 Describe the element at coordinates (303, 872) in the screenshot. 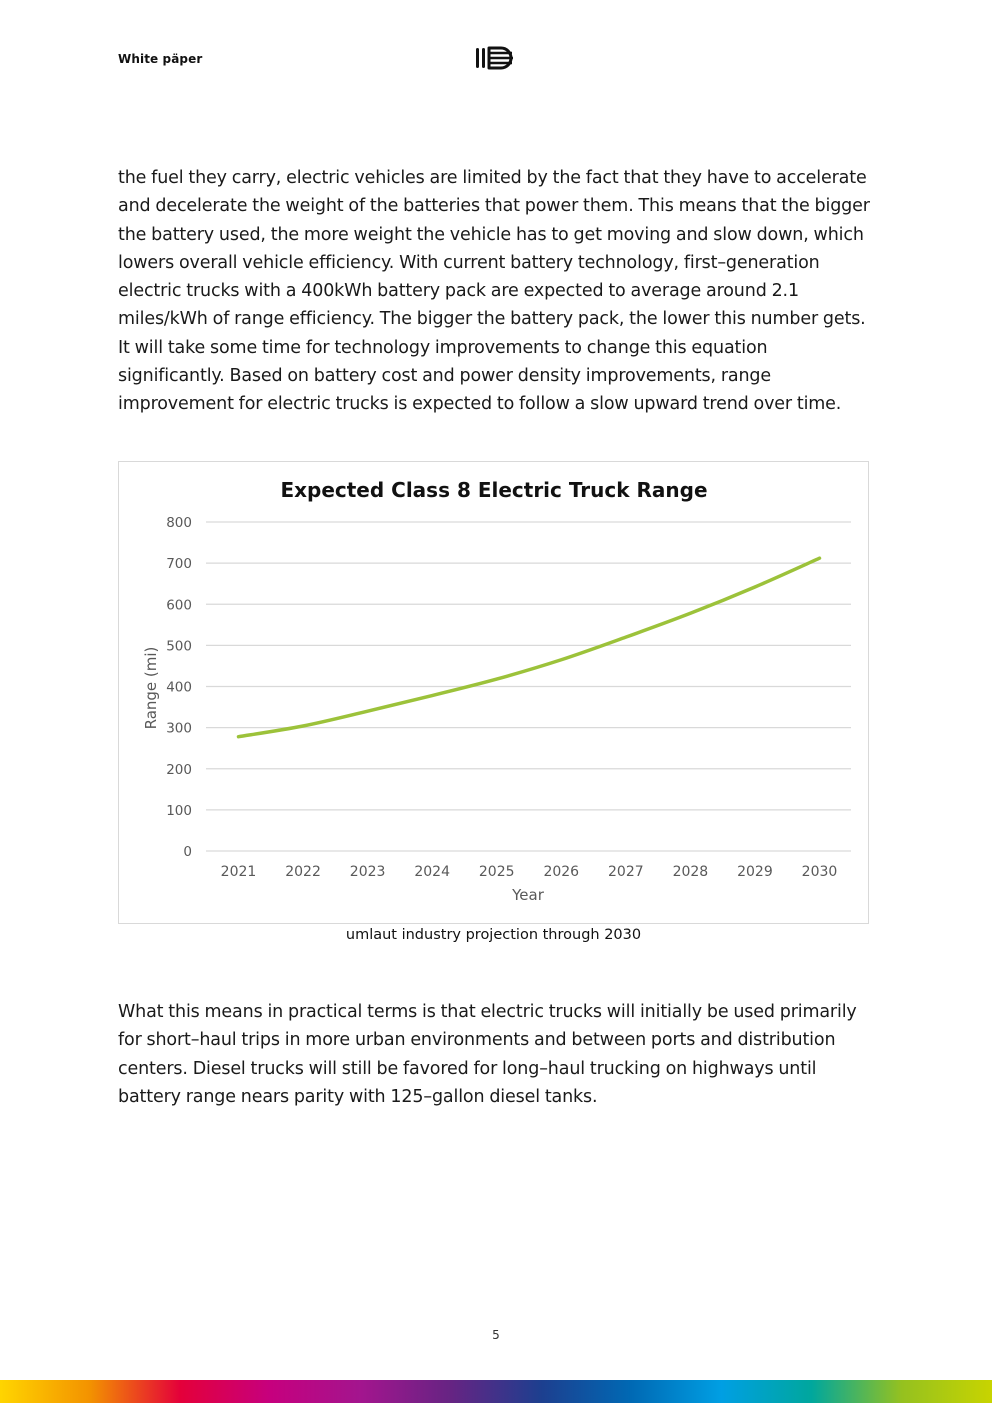

I see `x-tick-label-2022: 2022` at that location.